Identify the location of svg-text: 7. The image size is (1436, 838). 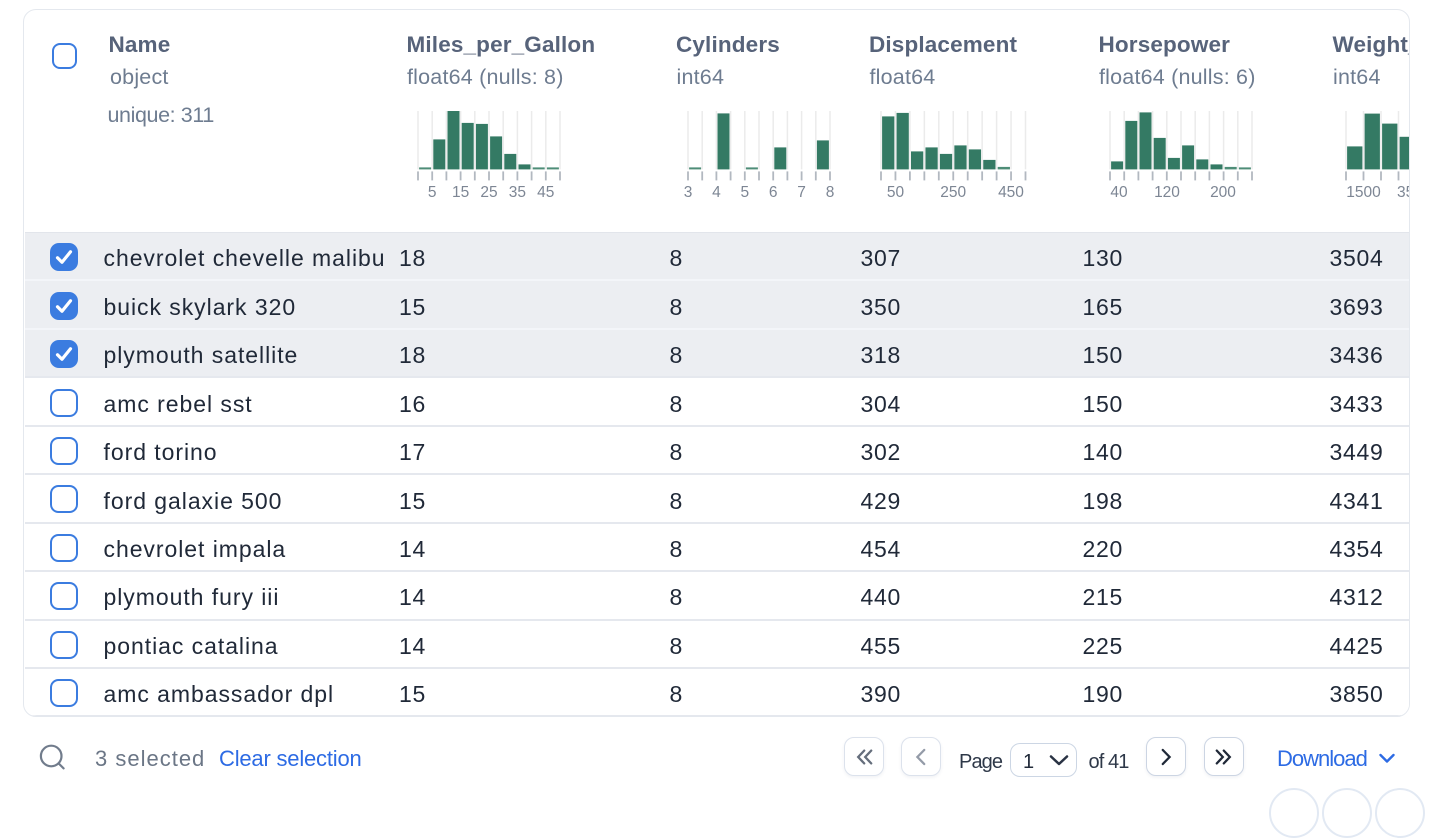
(801, 192).